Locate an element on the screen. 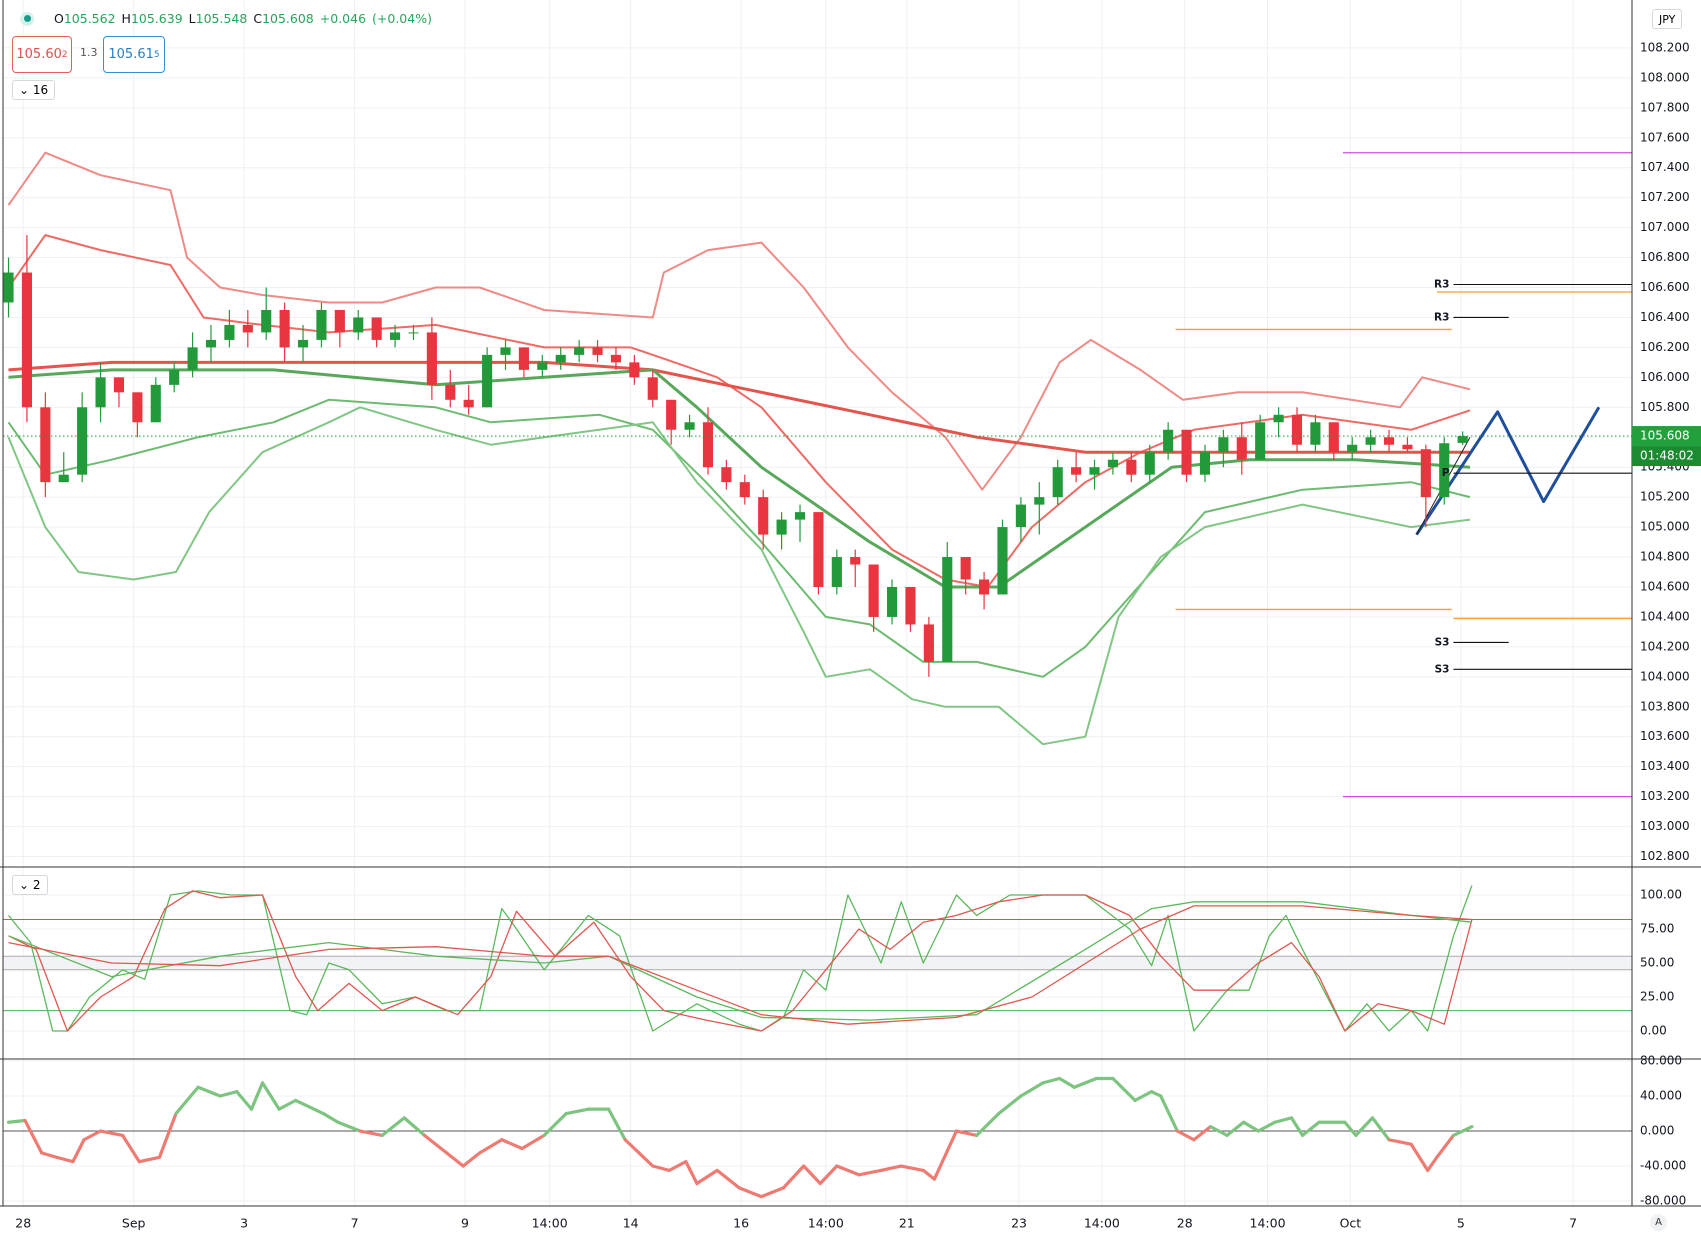 This screenshot has height=1236, width=1701. collapse-button: ⌄ 16 is located at coordinates (34, 90).